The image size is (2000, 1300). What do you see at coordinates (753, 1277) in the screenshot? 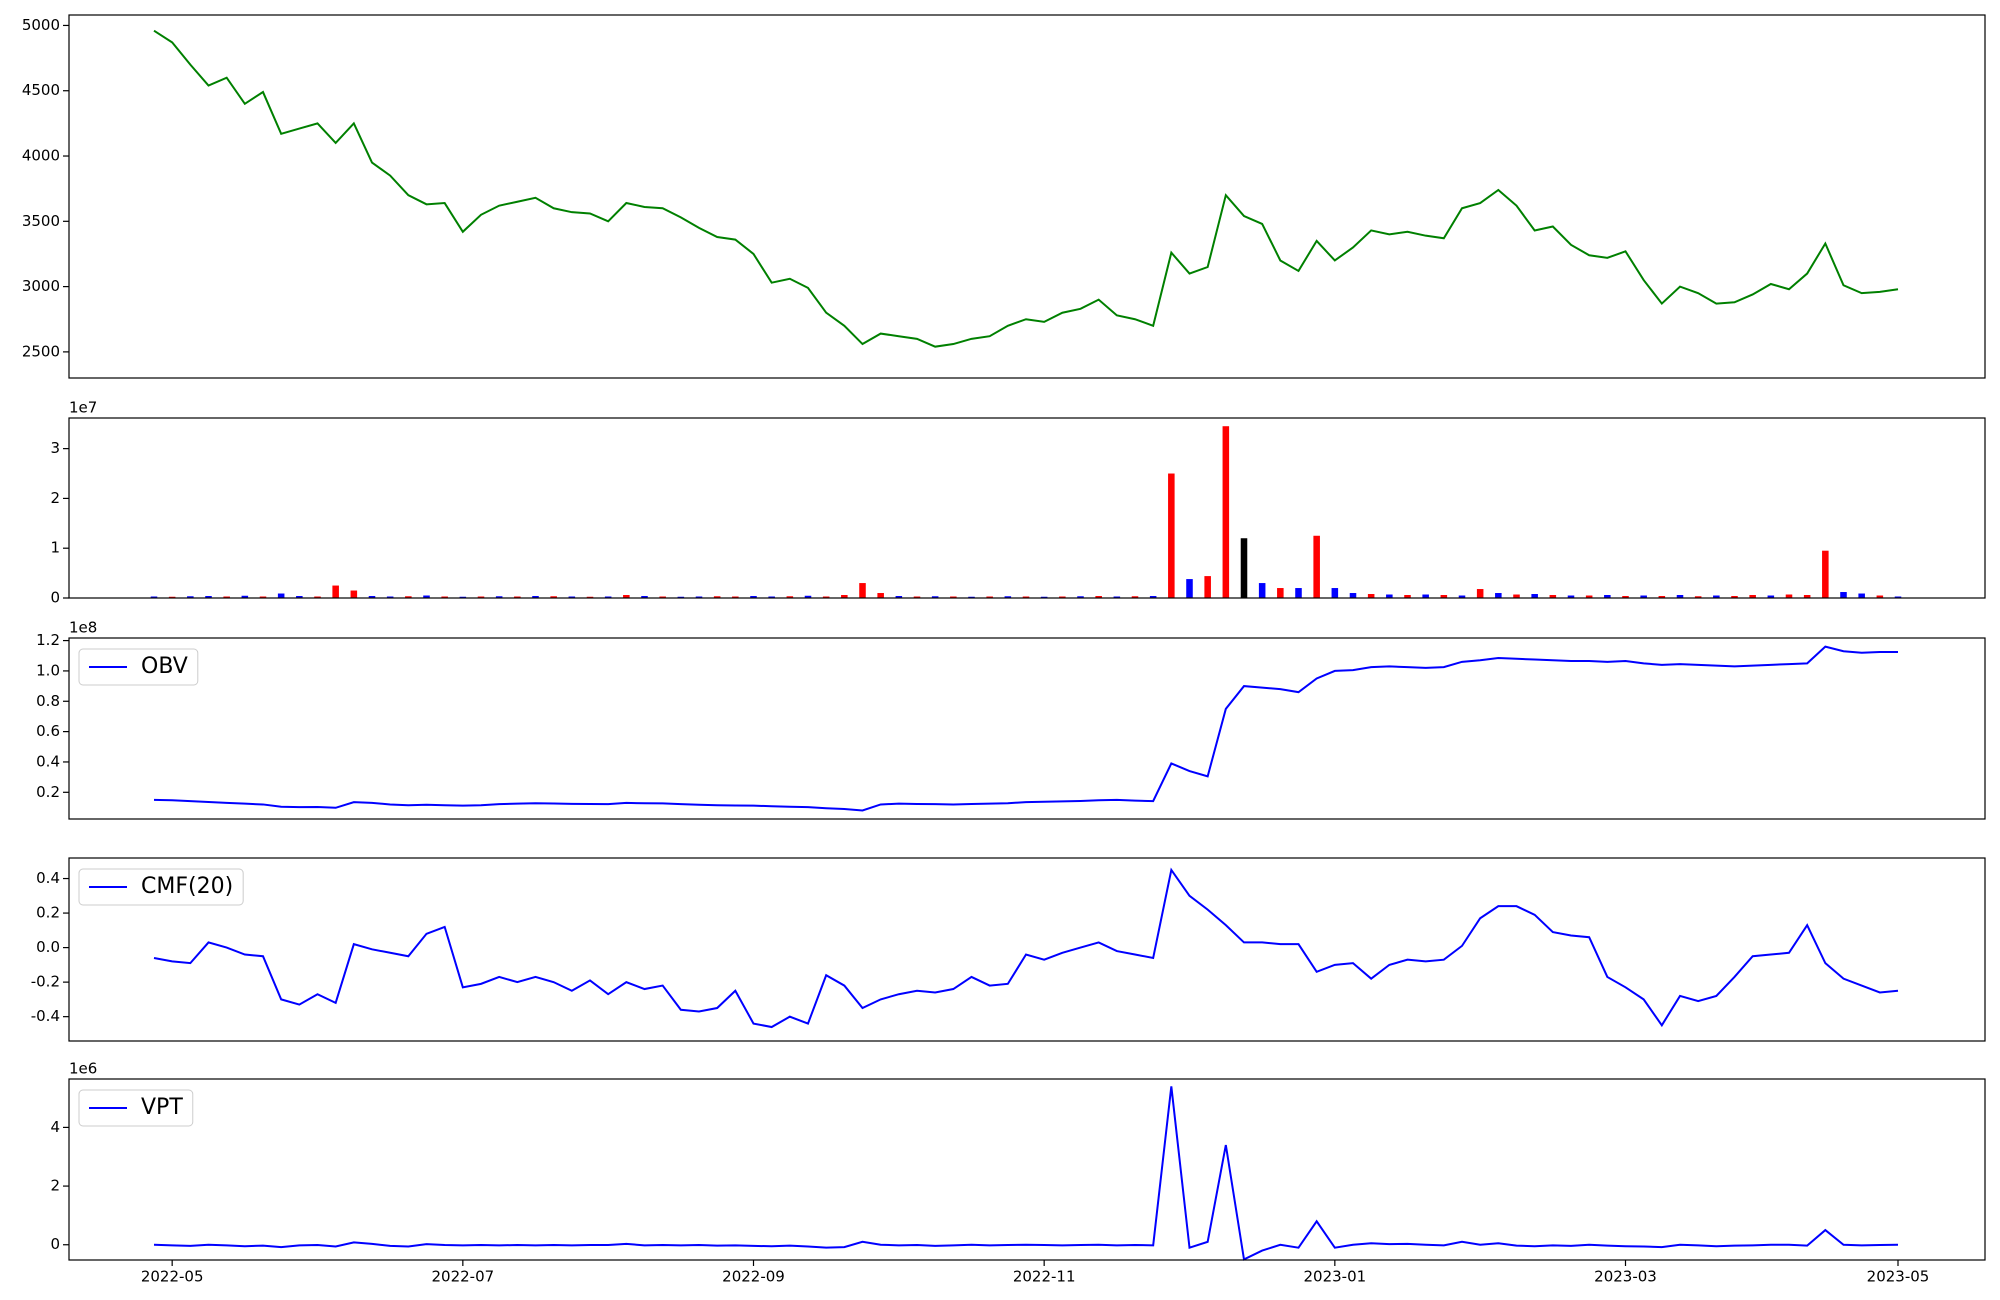
I see `x-tick-label: 2022-09` at bounding box center [753, 1277].